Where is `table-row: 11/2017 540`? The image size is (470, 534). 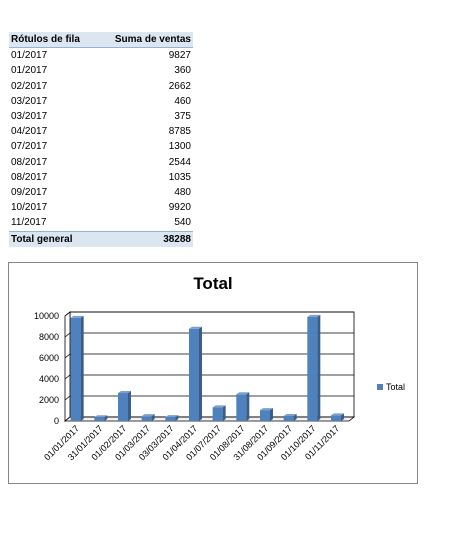
table-row: 11/2017 540 is located at coordinates (101, 223).